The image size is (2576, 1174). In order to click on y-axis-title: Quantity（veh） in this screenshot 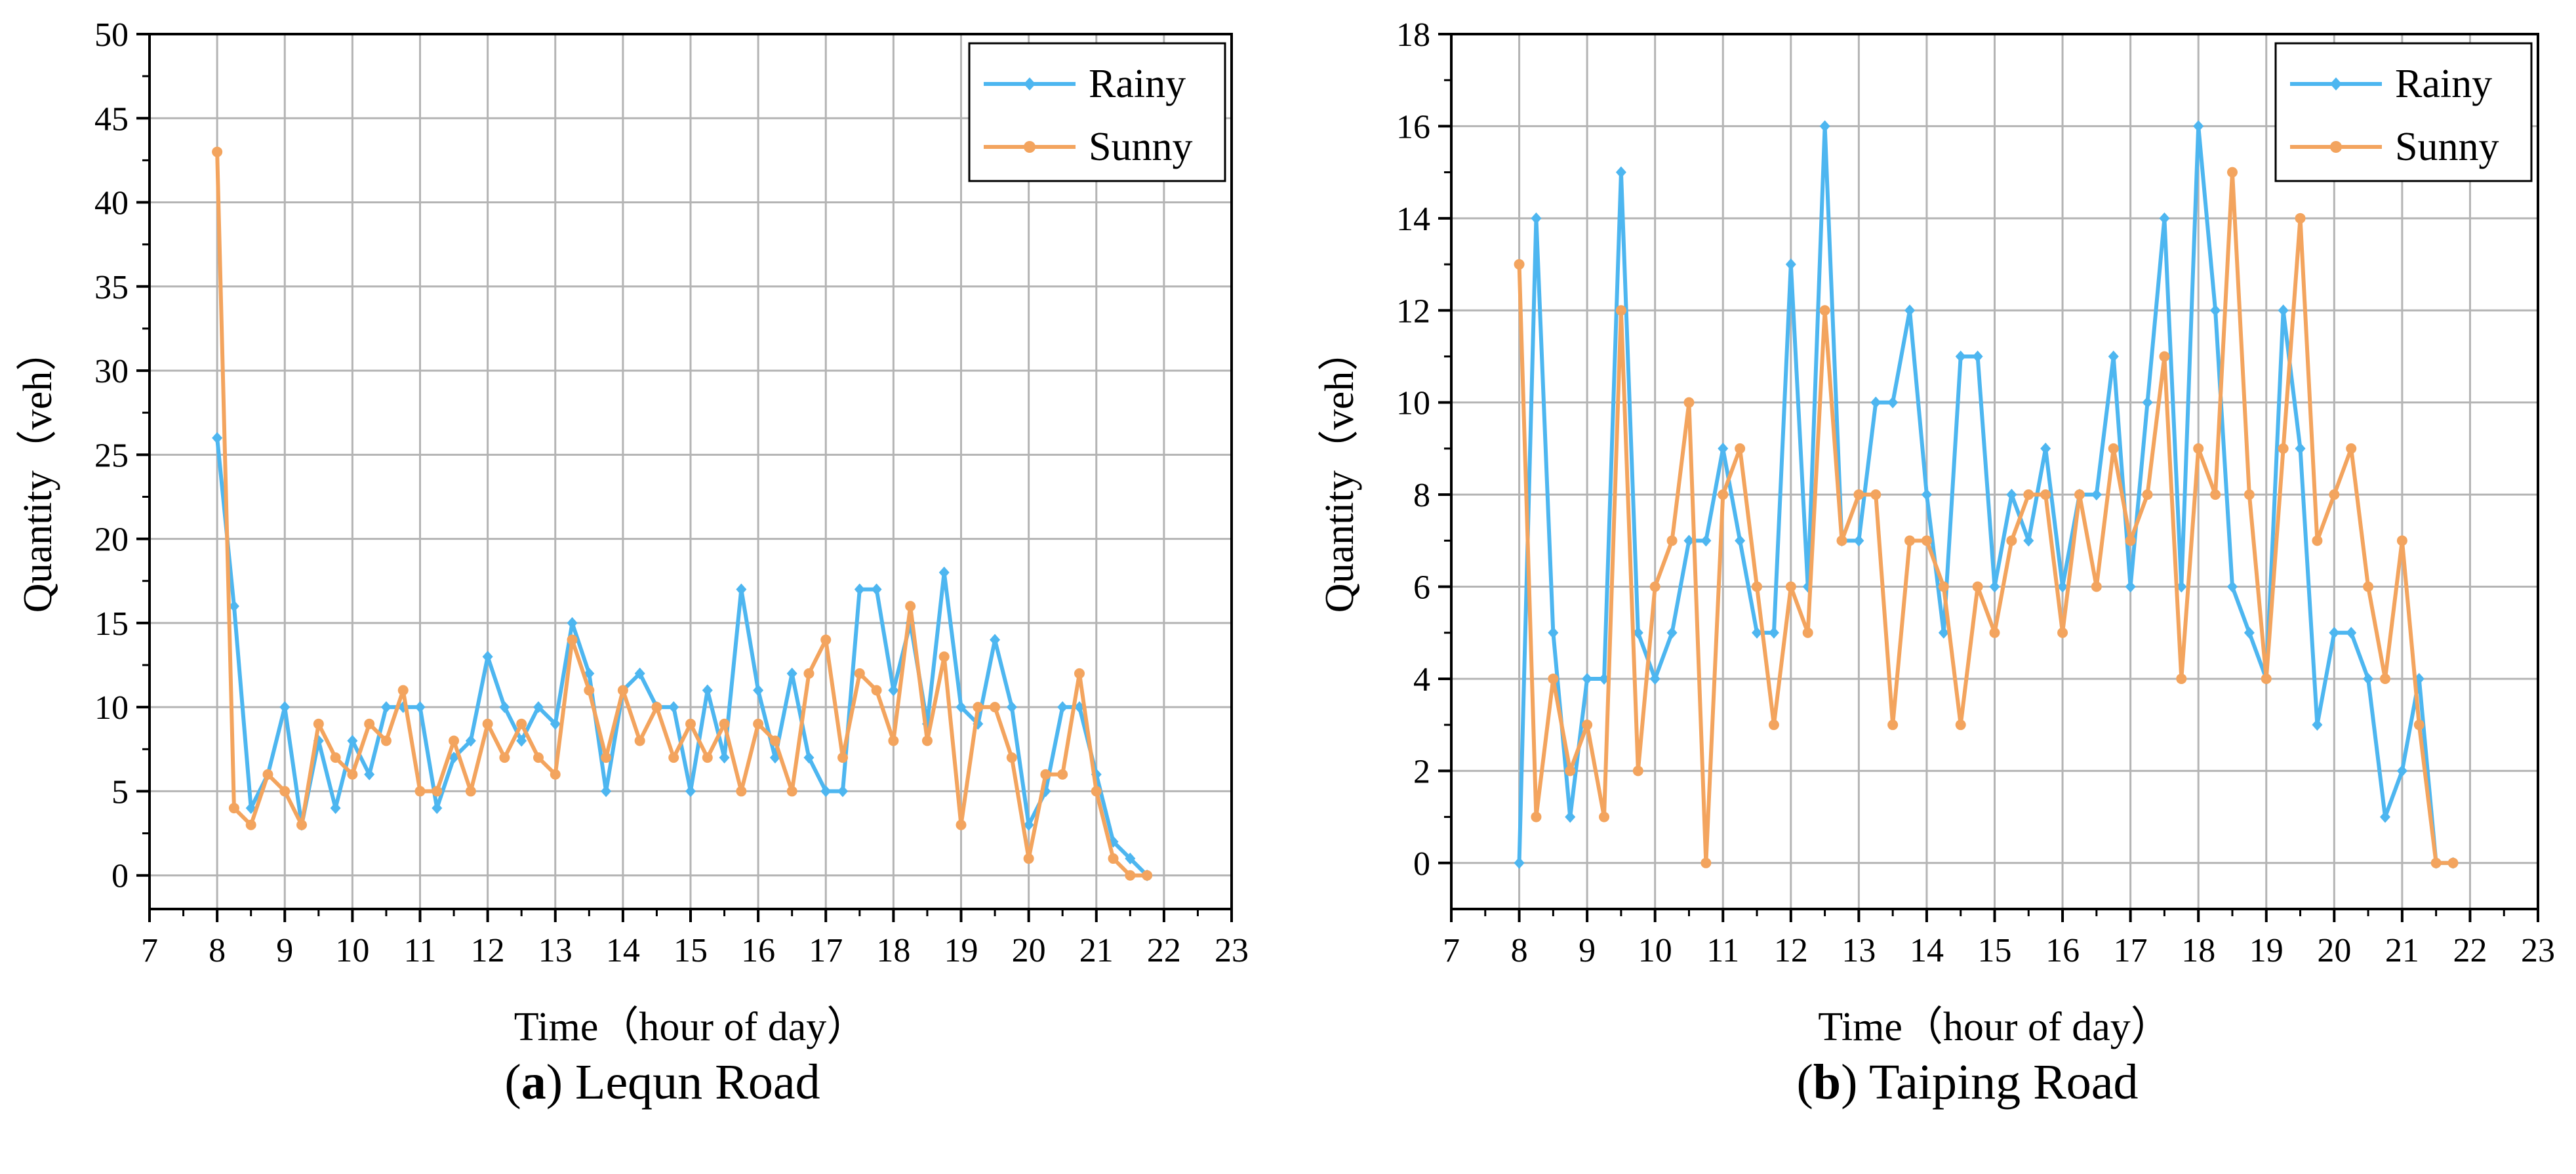, I will do `click(1340, 472)`.